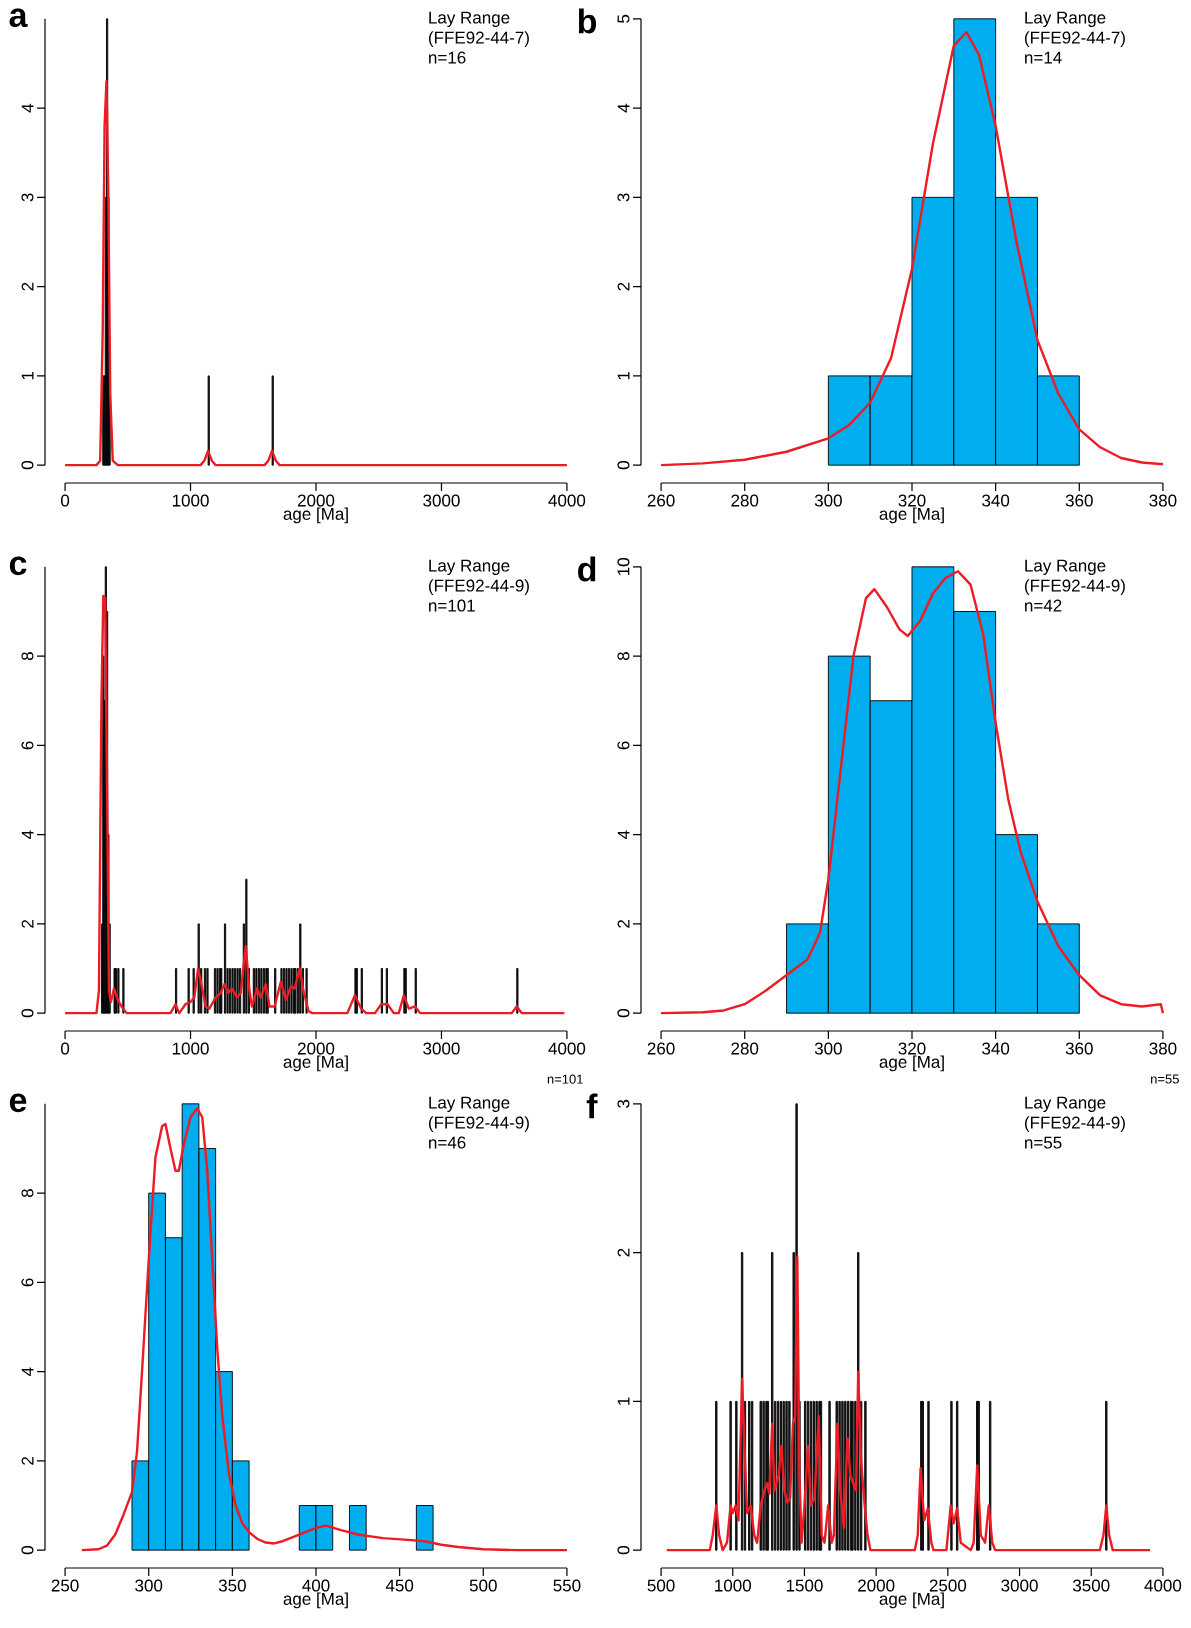 The width and height of the screenshot is (1191, 1628). Describe the element at coordinates (1165, 1079) in the screenshot. I see `text: n=55` at that location.